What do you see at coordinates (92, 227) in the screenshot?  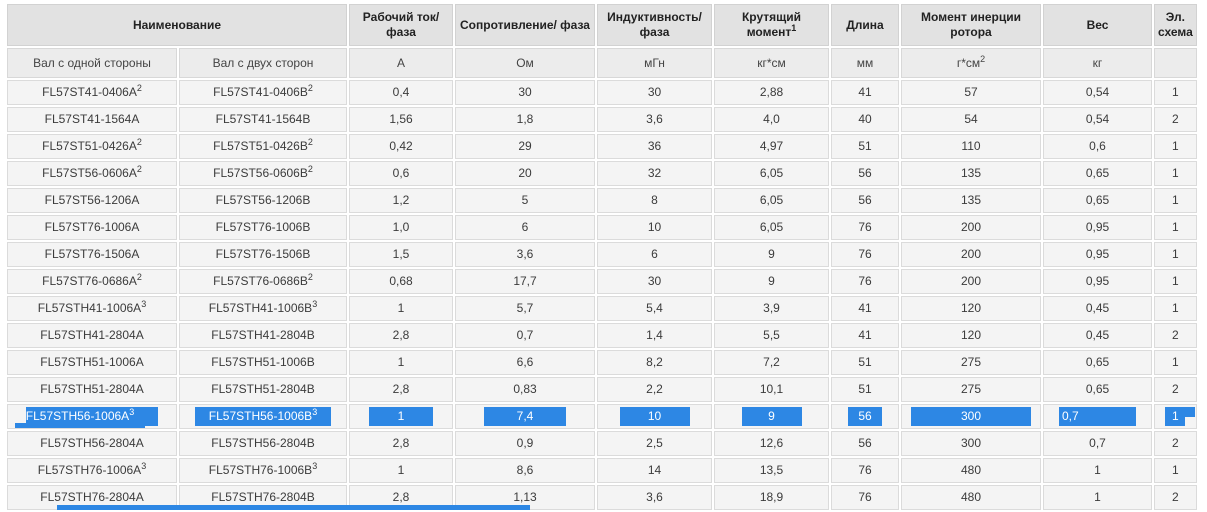 I see `model-name-cell: FL57ST76-1006A` at bounding box center [92, 227].